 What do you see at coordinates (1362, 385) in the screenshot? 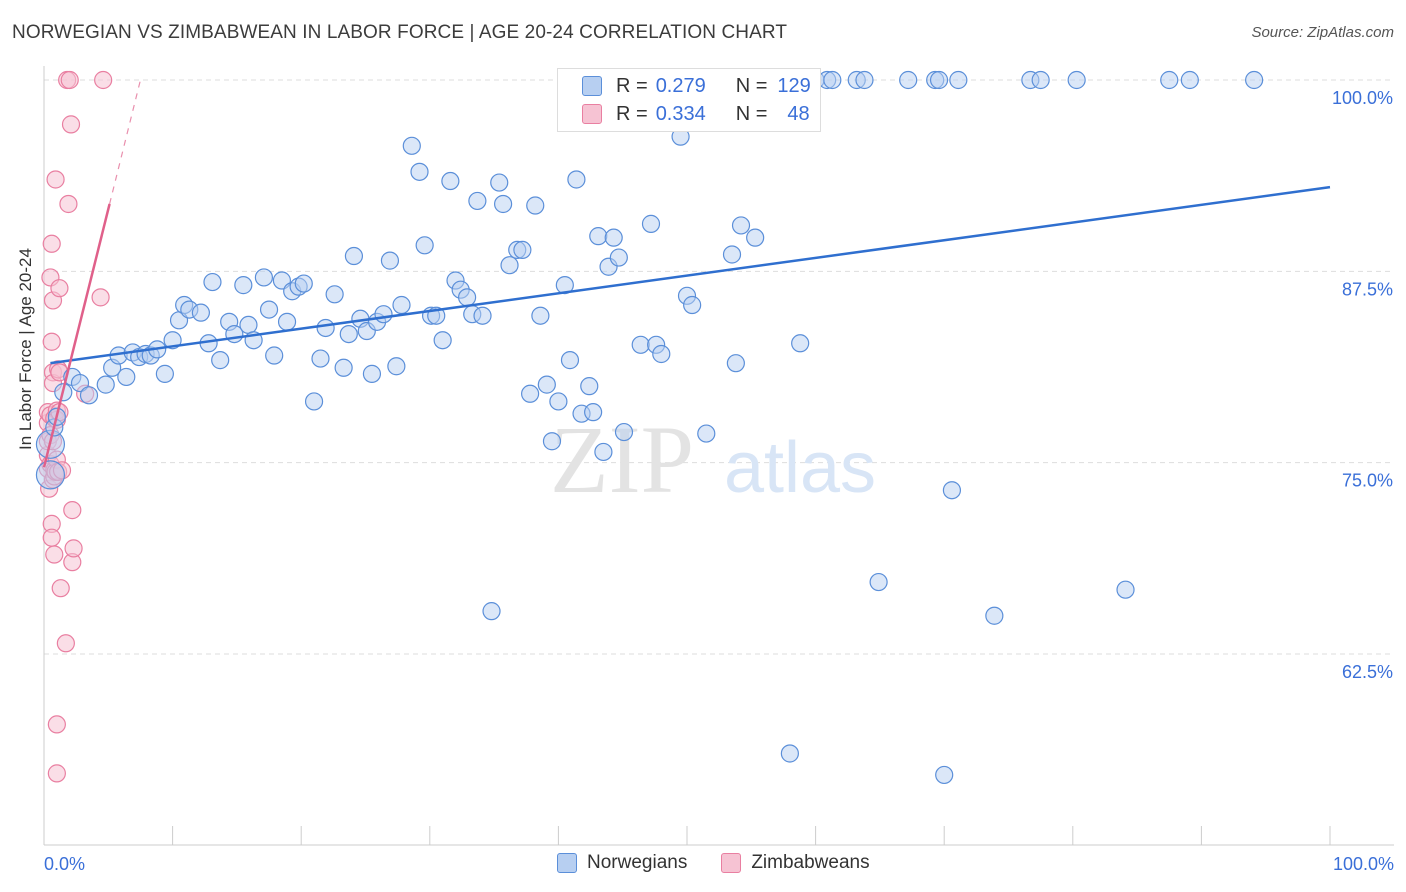
I see `y-tick-labels: 100.0% 87.5% 75.0% 62.5%` at bounding box center [1362, 385].